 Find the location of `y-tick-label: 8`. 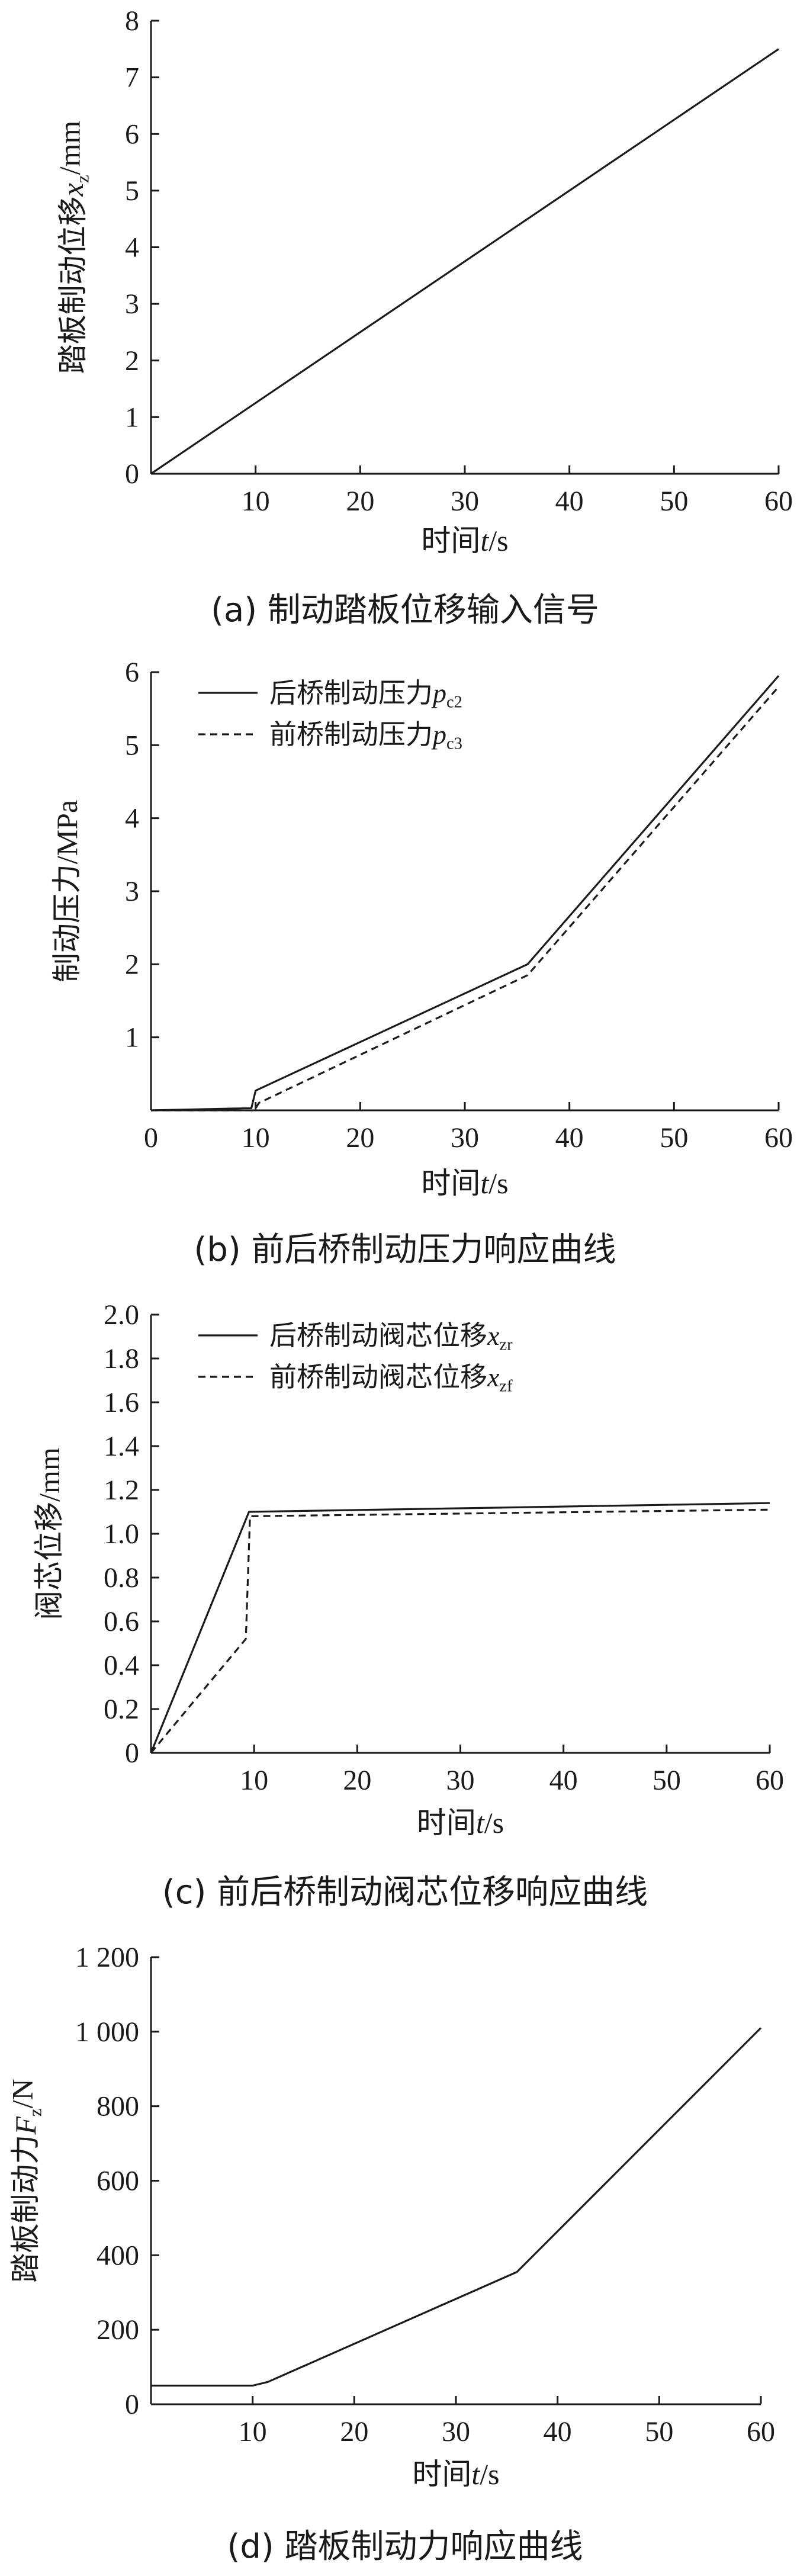

y-tick-label: 8 is located at coordinates (132, 21).